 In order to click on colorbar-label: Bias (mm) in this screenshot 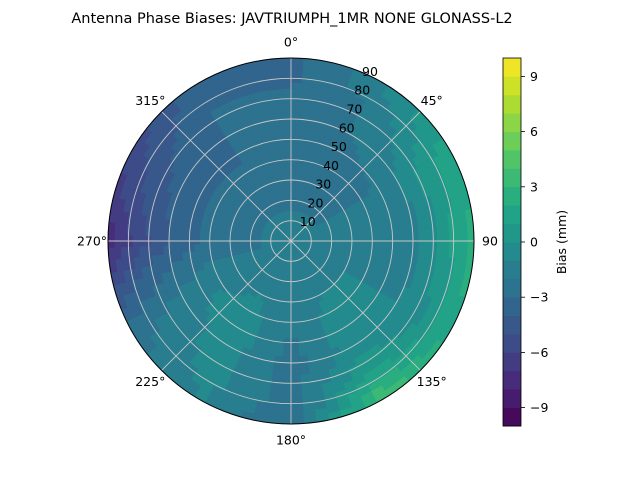, I will do `click(561, 242)`.